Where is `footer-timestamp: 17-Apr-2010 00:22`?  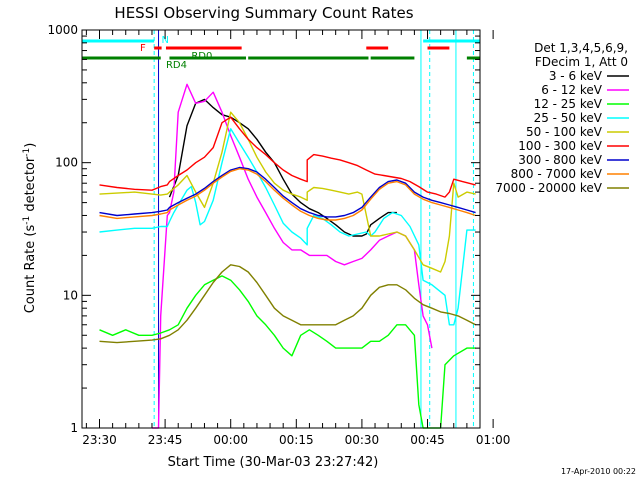
footer-timestamp: 17-Apr-2010 00:22 is located at coordinates (598, 471).